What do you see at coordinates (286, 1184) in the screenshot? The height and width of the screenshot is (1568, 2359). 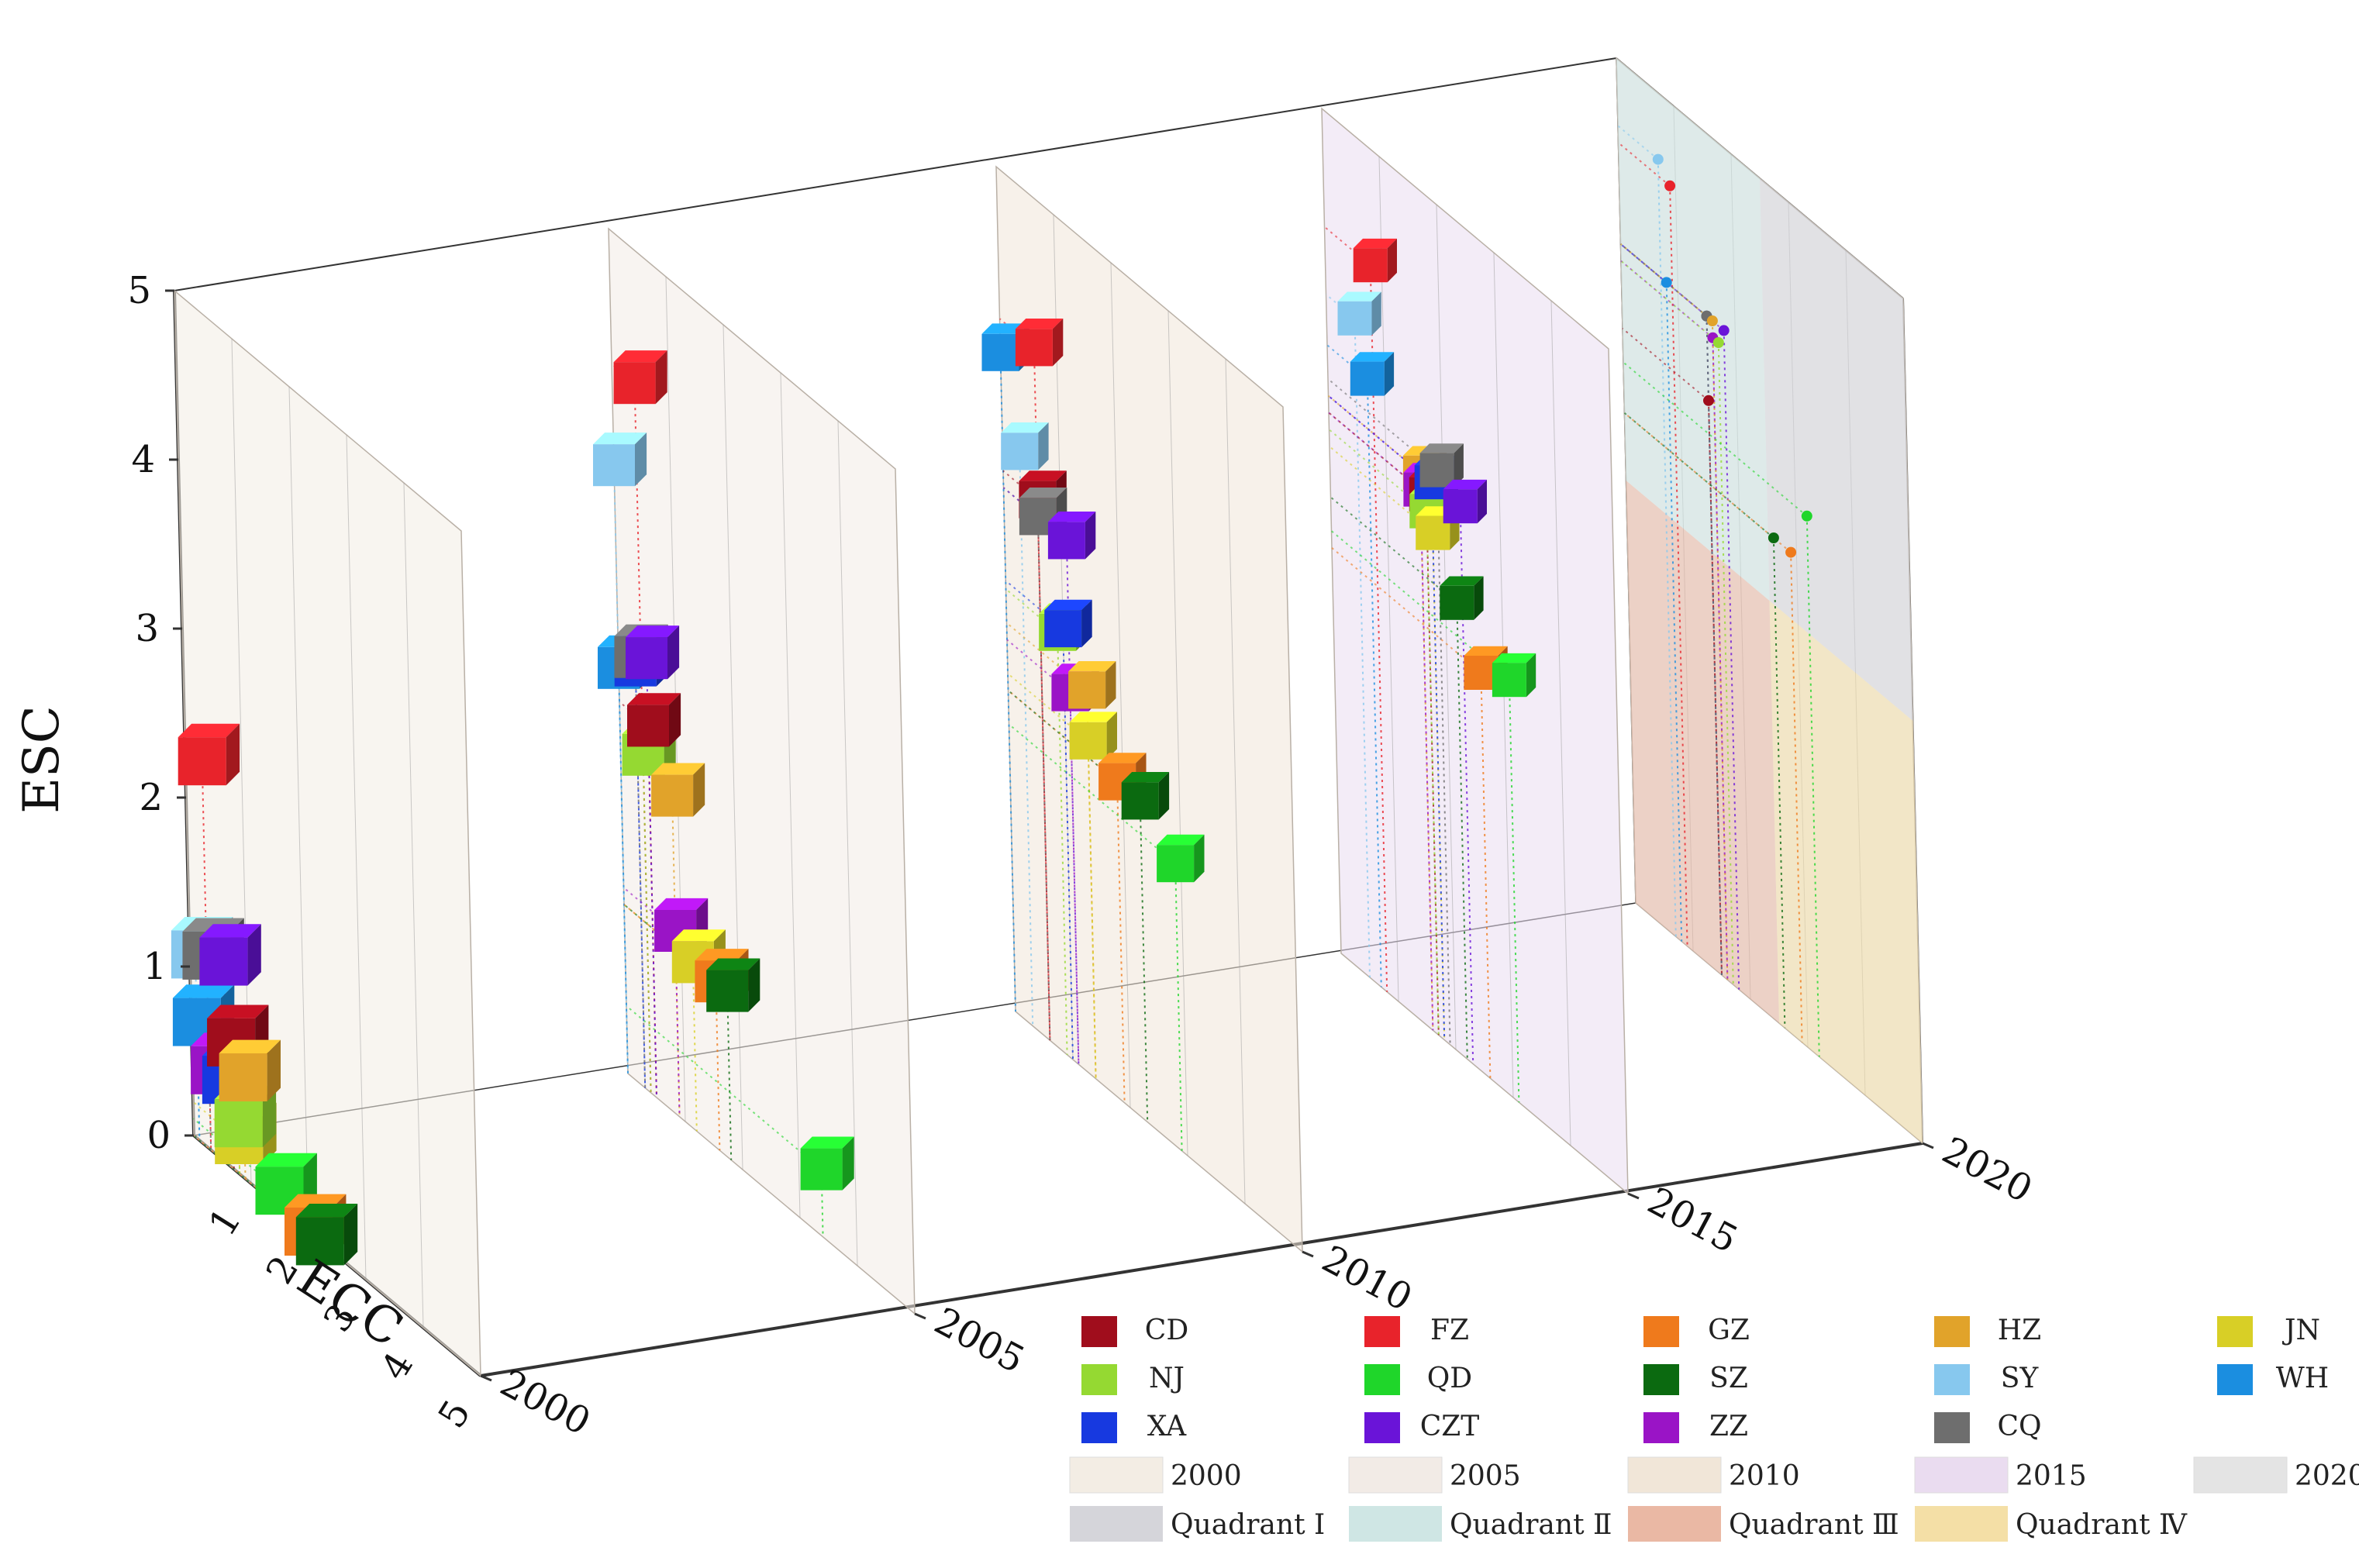 I see `cube-QD-2000` at bounding box center [286, 1184].